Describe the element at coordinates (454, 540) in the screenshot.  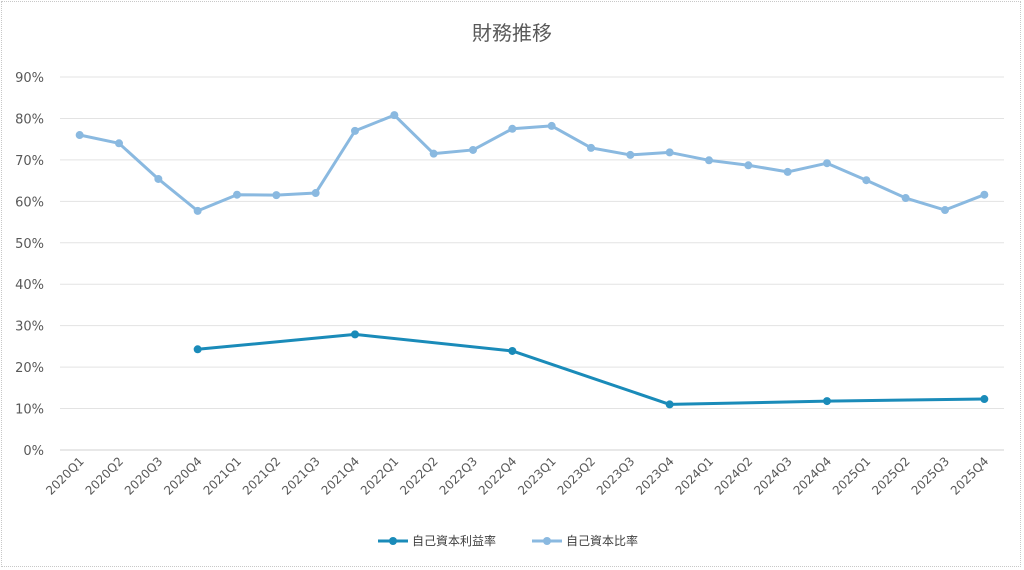
I see `legend-label: 自己資本利益率` at that location.